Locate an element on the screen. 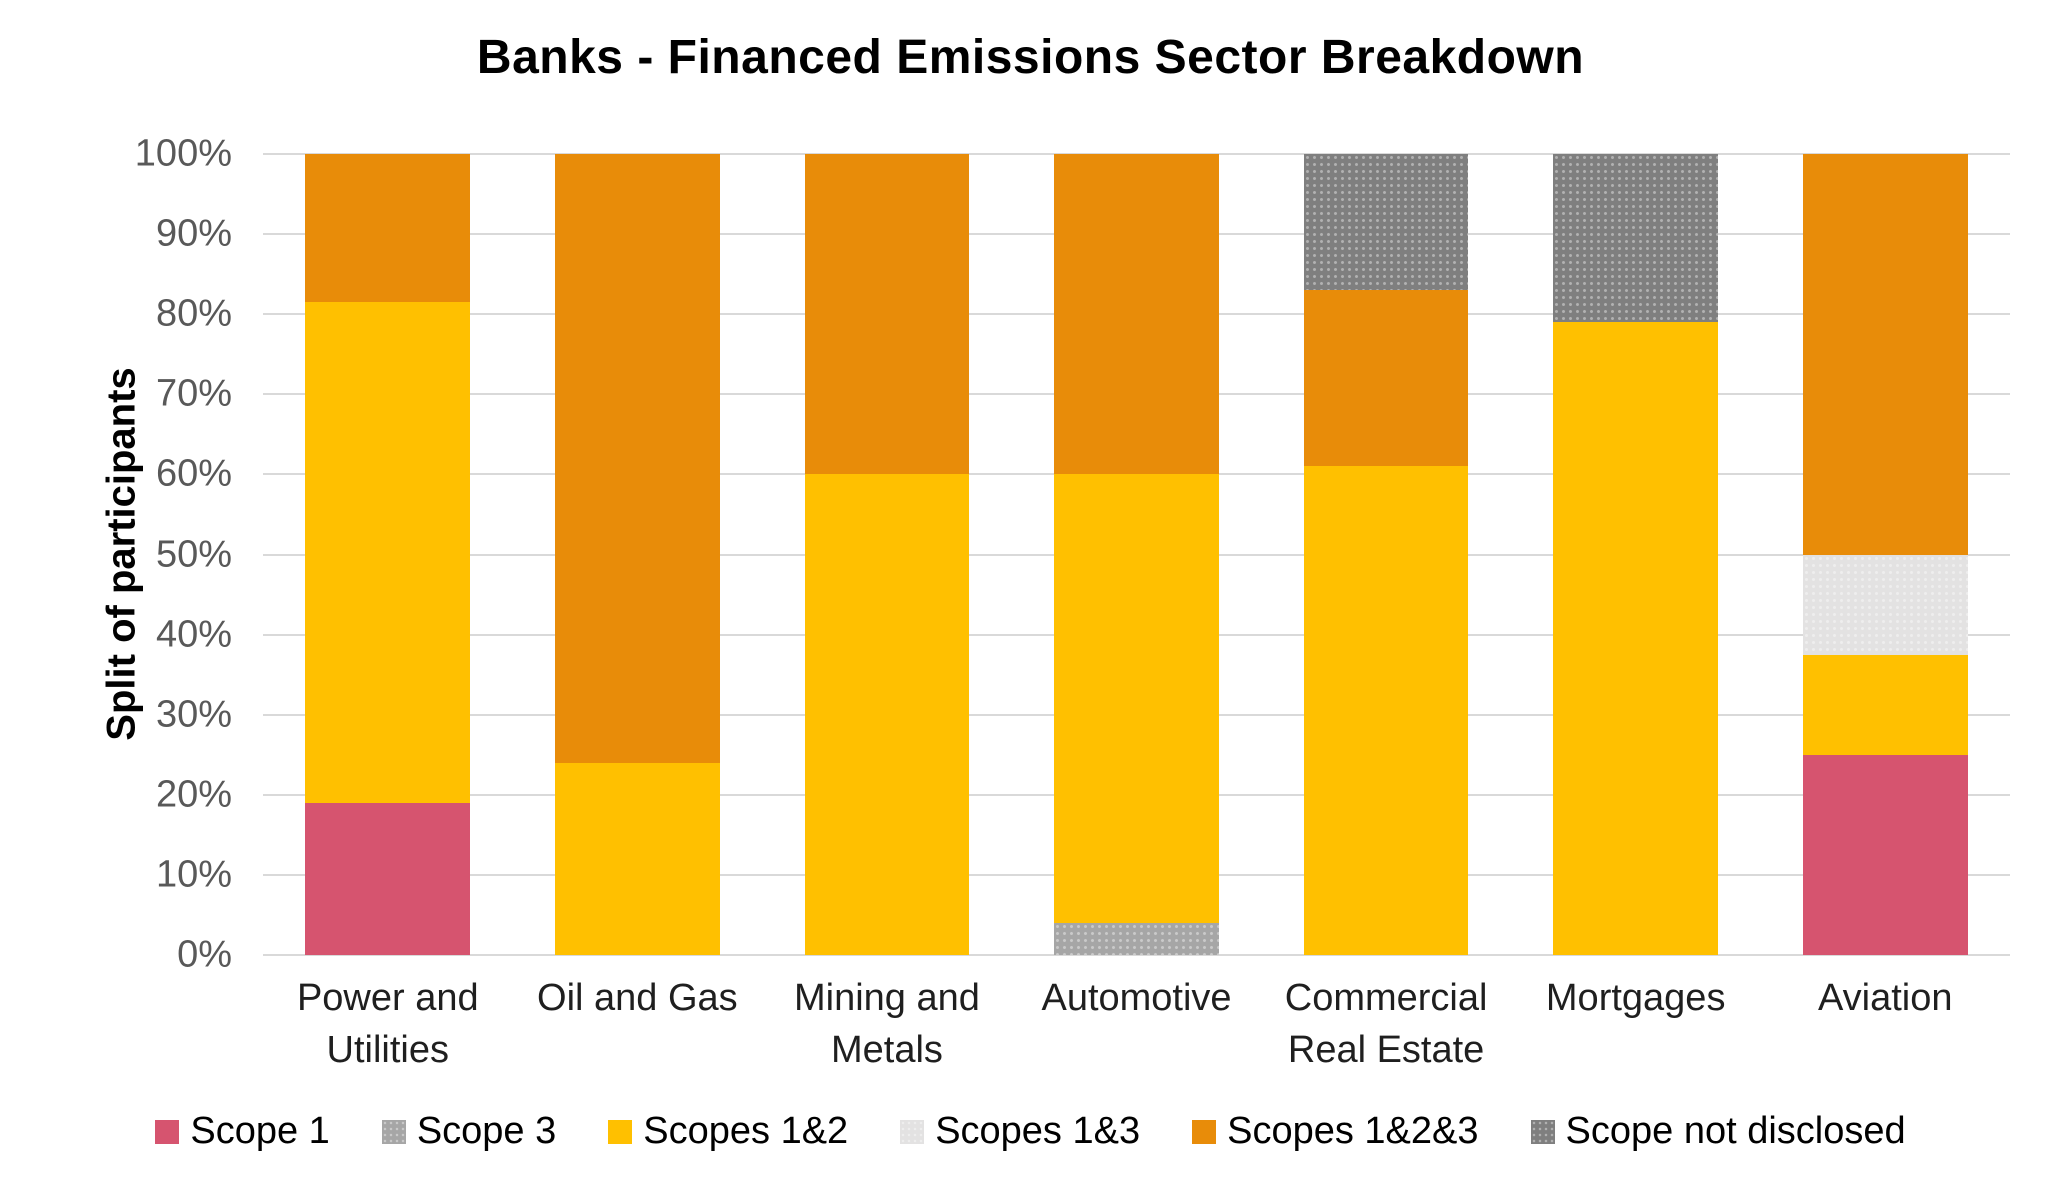 The height and width of the screenshot is (1202, 2061). y-axis-ticks: 0% 10% 20% 30% 40% 50% 60% 70% 80% 90% 100% is located at coordinates (161, 554).